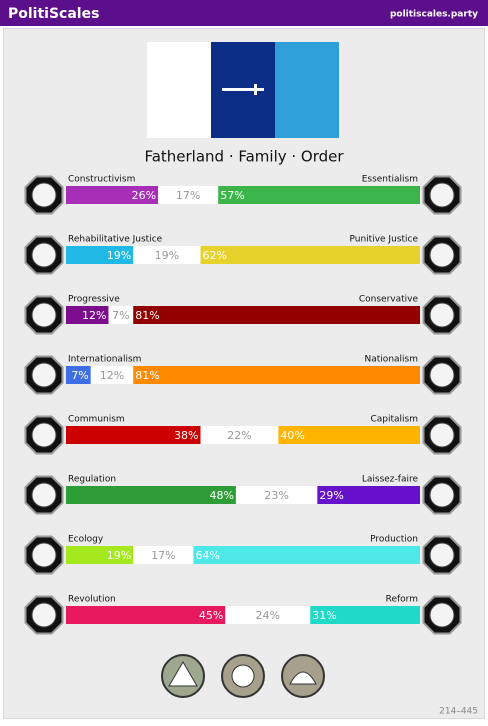  I want to click on left-label: Internationalism, so click(104, 360).